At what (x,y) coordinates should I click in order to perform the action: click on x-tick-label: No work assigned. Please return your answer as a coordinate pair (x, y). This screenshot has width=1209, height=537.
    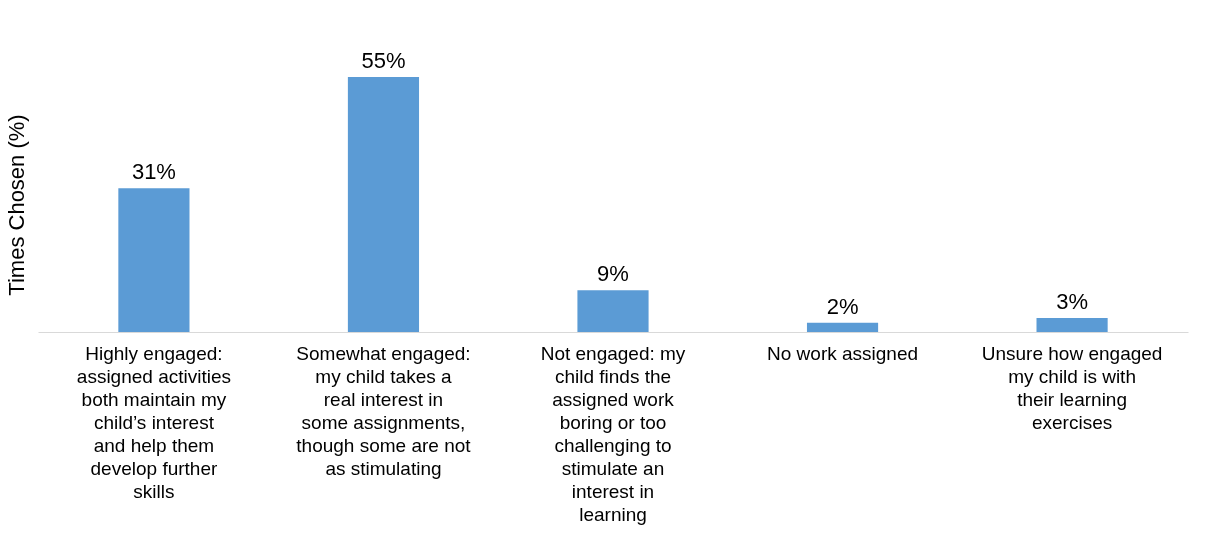
    Looking at the image, I should click on (843, 353).